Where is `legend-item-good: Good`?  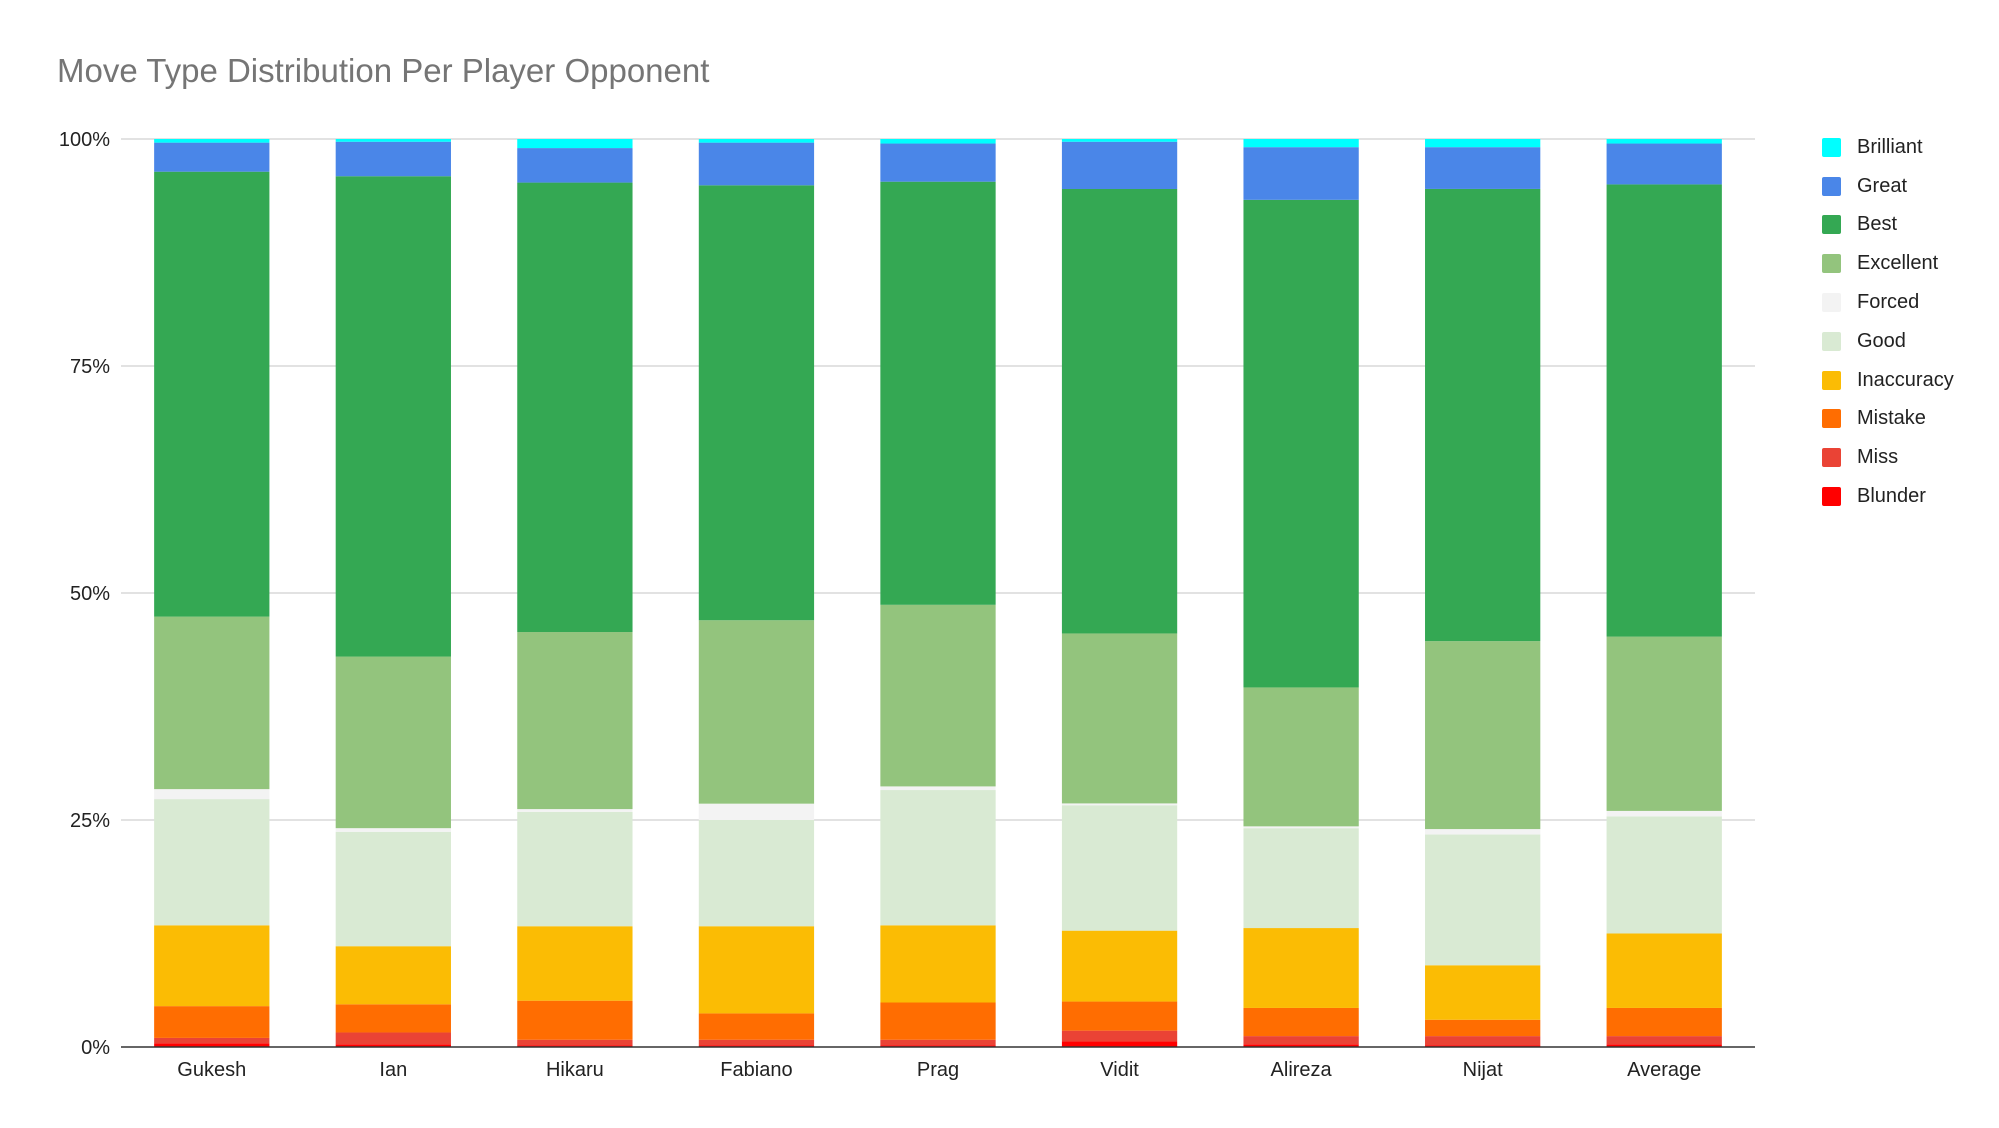
legend-item-good: Good is located at coordinates (1888, 341).